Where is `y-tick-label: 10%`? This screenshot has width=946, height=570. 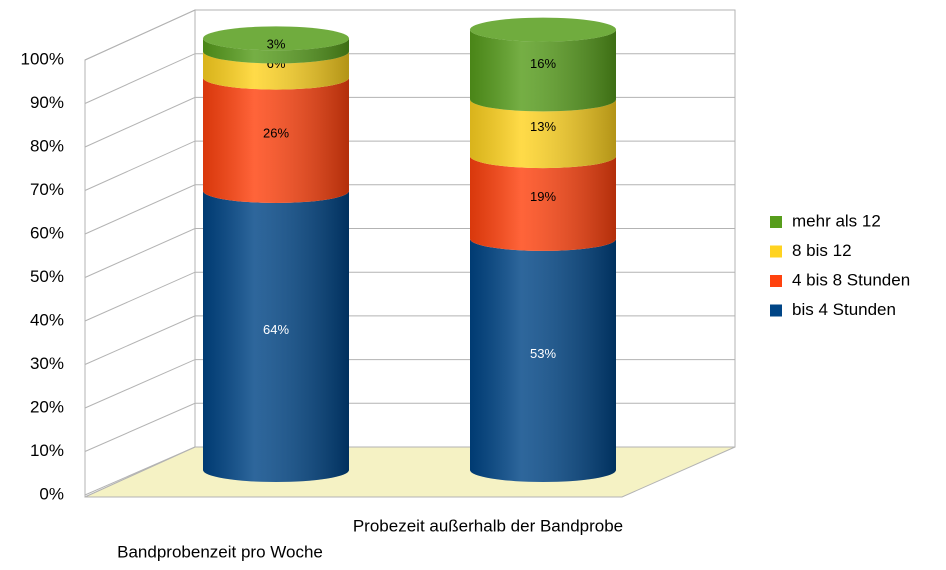 y-tick-label: 10% is located at coordinates (47, 450).